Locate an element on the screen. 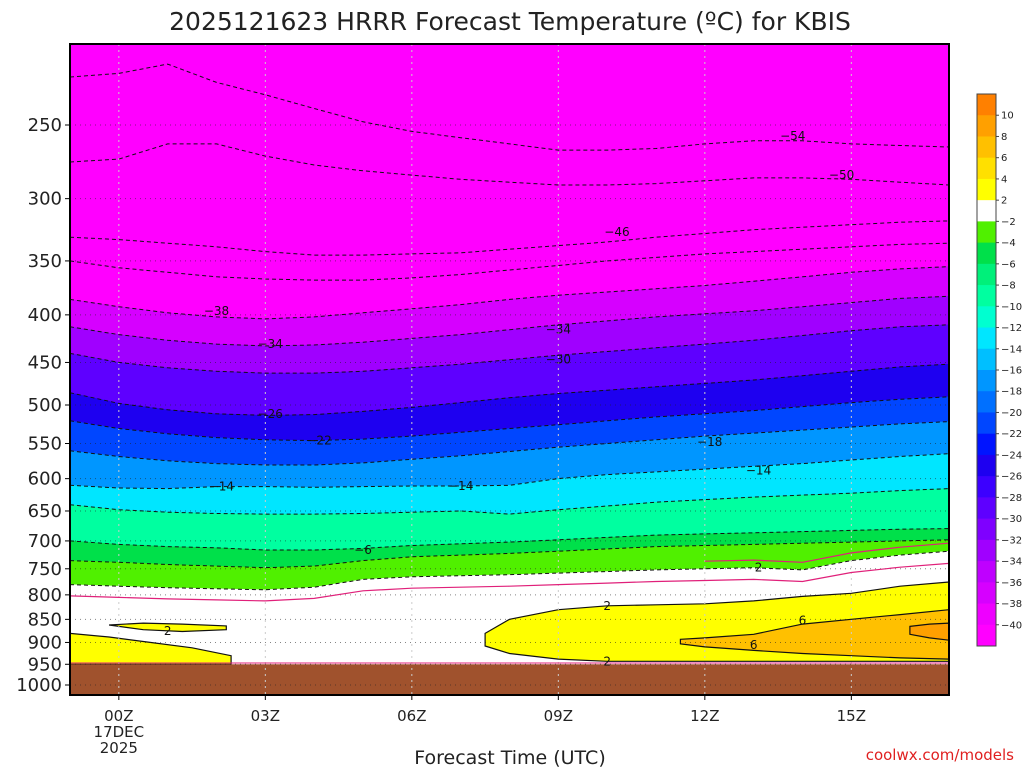 The width and height of the screenshot is (1024, 768). ground-below-surface is located at coordinates (509, 679).